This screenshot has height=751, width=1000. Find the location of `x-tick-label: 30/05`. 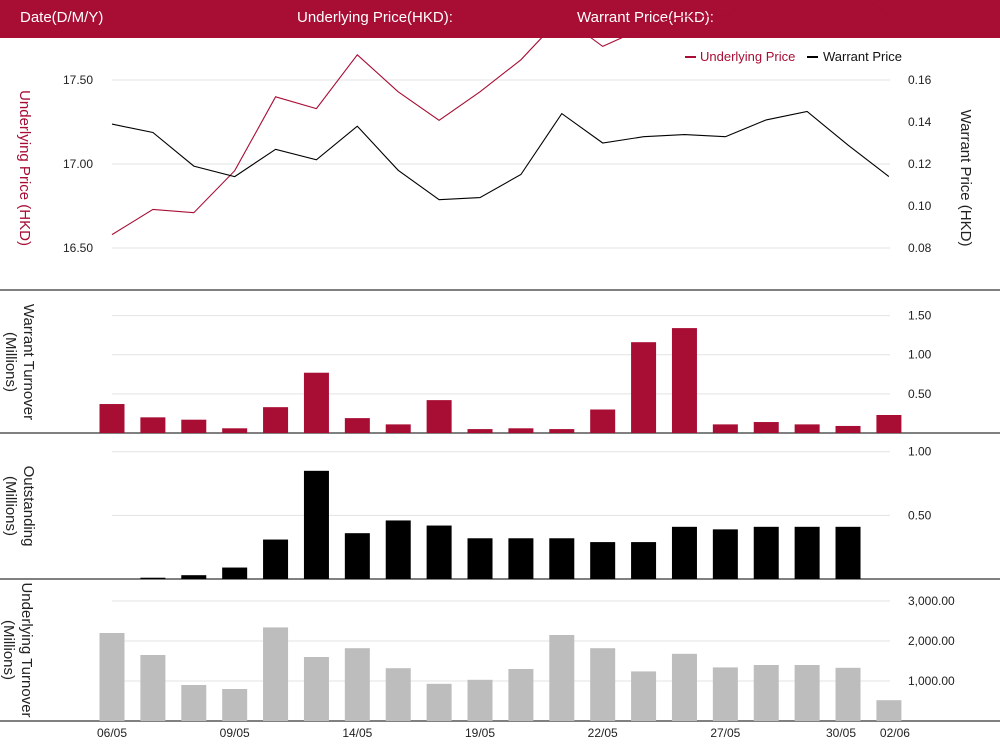

x-tick-label: 30/05 is located at coordinates (841, 733).